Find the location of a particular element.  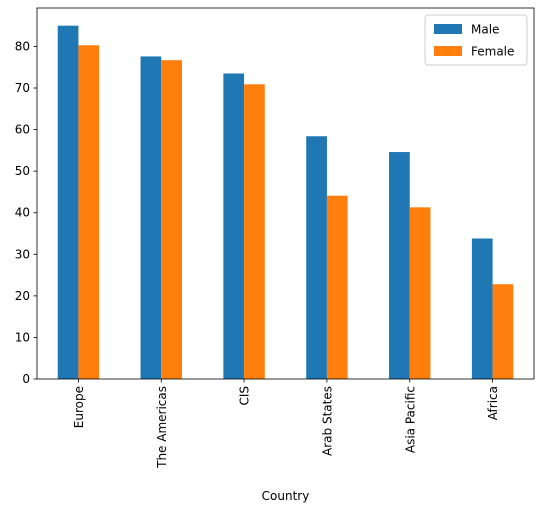

y-tick-label: 60 is located at coordinates (22, 130).